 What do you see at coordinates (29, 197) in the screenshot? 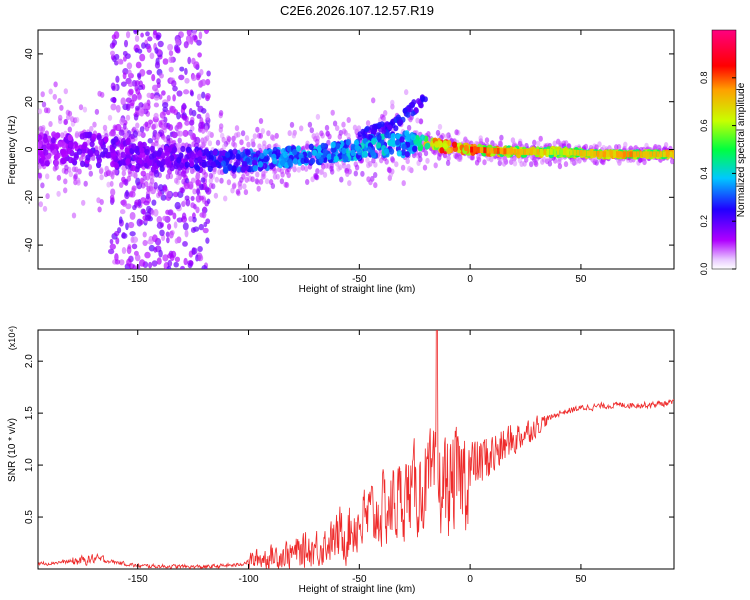
I see `spectrogram-ytick-label: -20` at bounding box center [29, 197].